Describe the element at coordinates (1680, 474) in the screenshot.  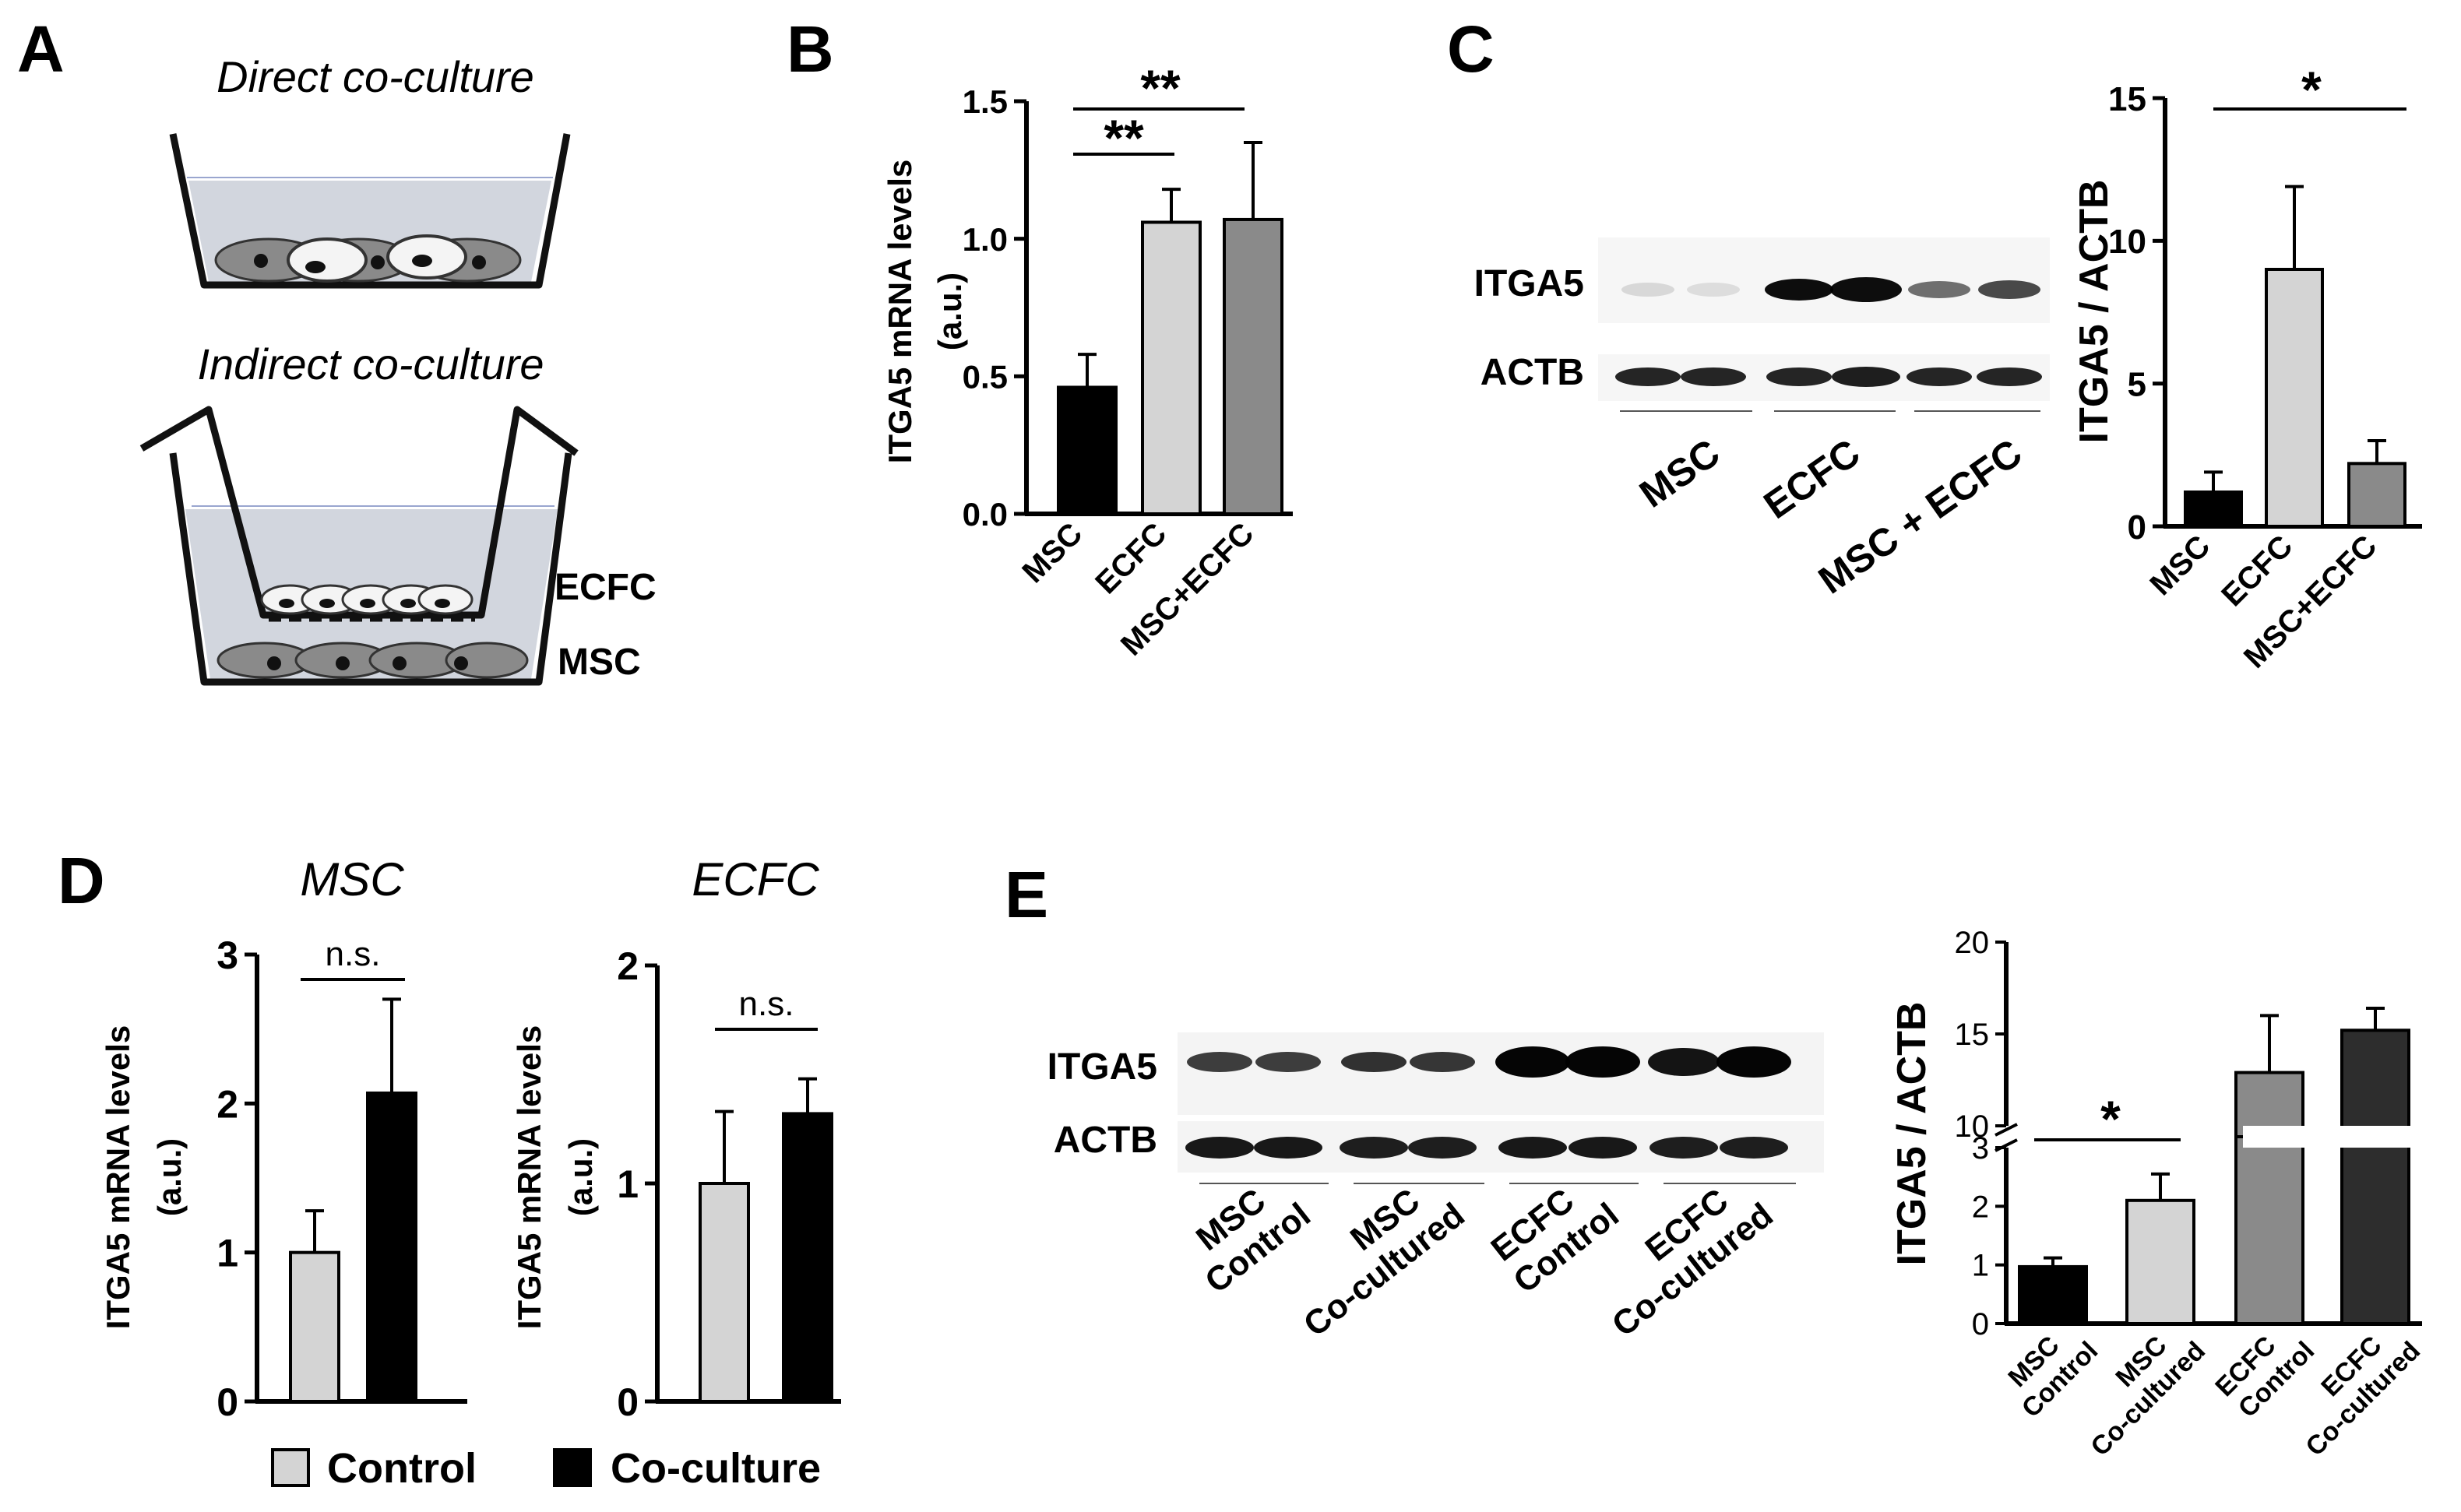
I see `blot-c-group-msc: MSC` at that location.